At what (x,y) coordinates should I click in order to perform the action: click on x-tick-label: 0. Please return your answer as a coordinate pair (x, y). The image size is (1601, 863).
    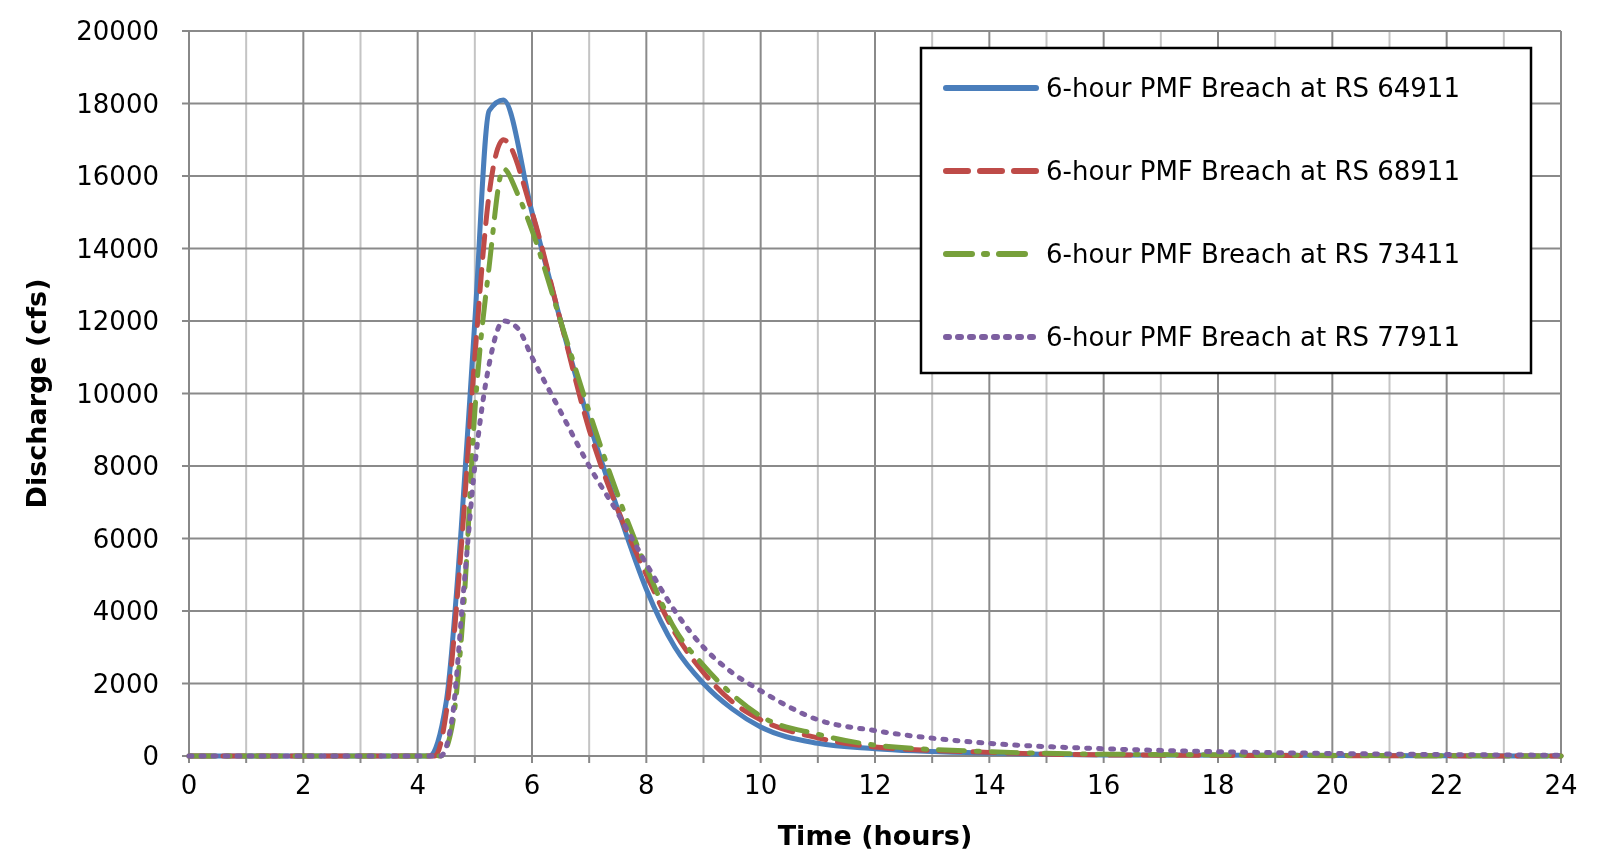
    Looking at the image, I should click on (189, 785).